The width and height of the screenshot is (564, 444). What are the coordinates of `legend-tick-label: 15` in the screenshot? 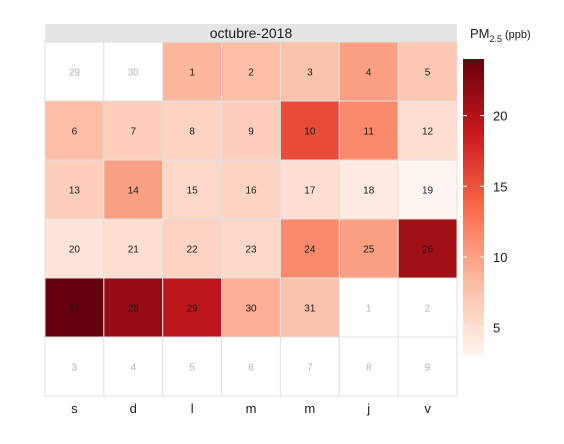 It's located at (500, 186).